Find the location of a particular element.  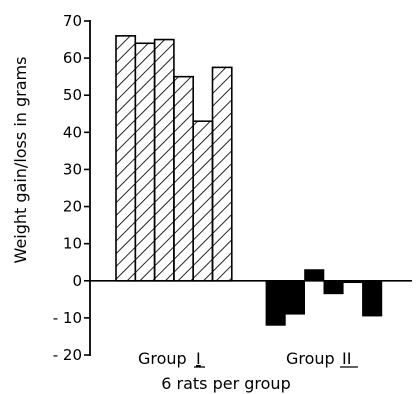

y-axis-title: Weight gain/loss in grams is located at coordinates (20, 160).